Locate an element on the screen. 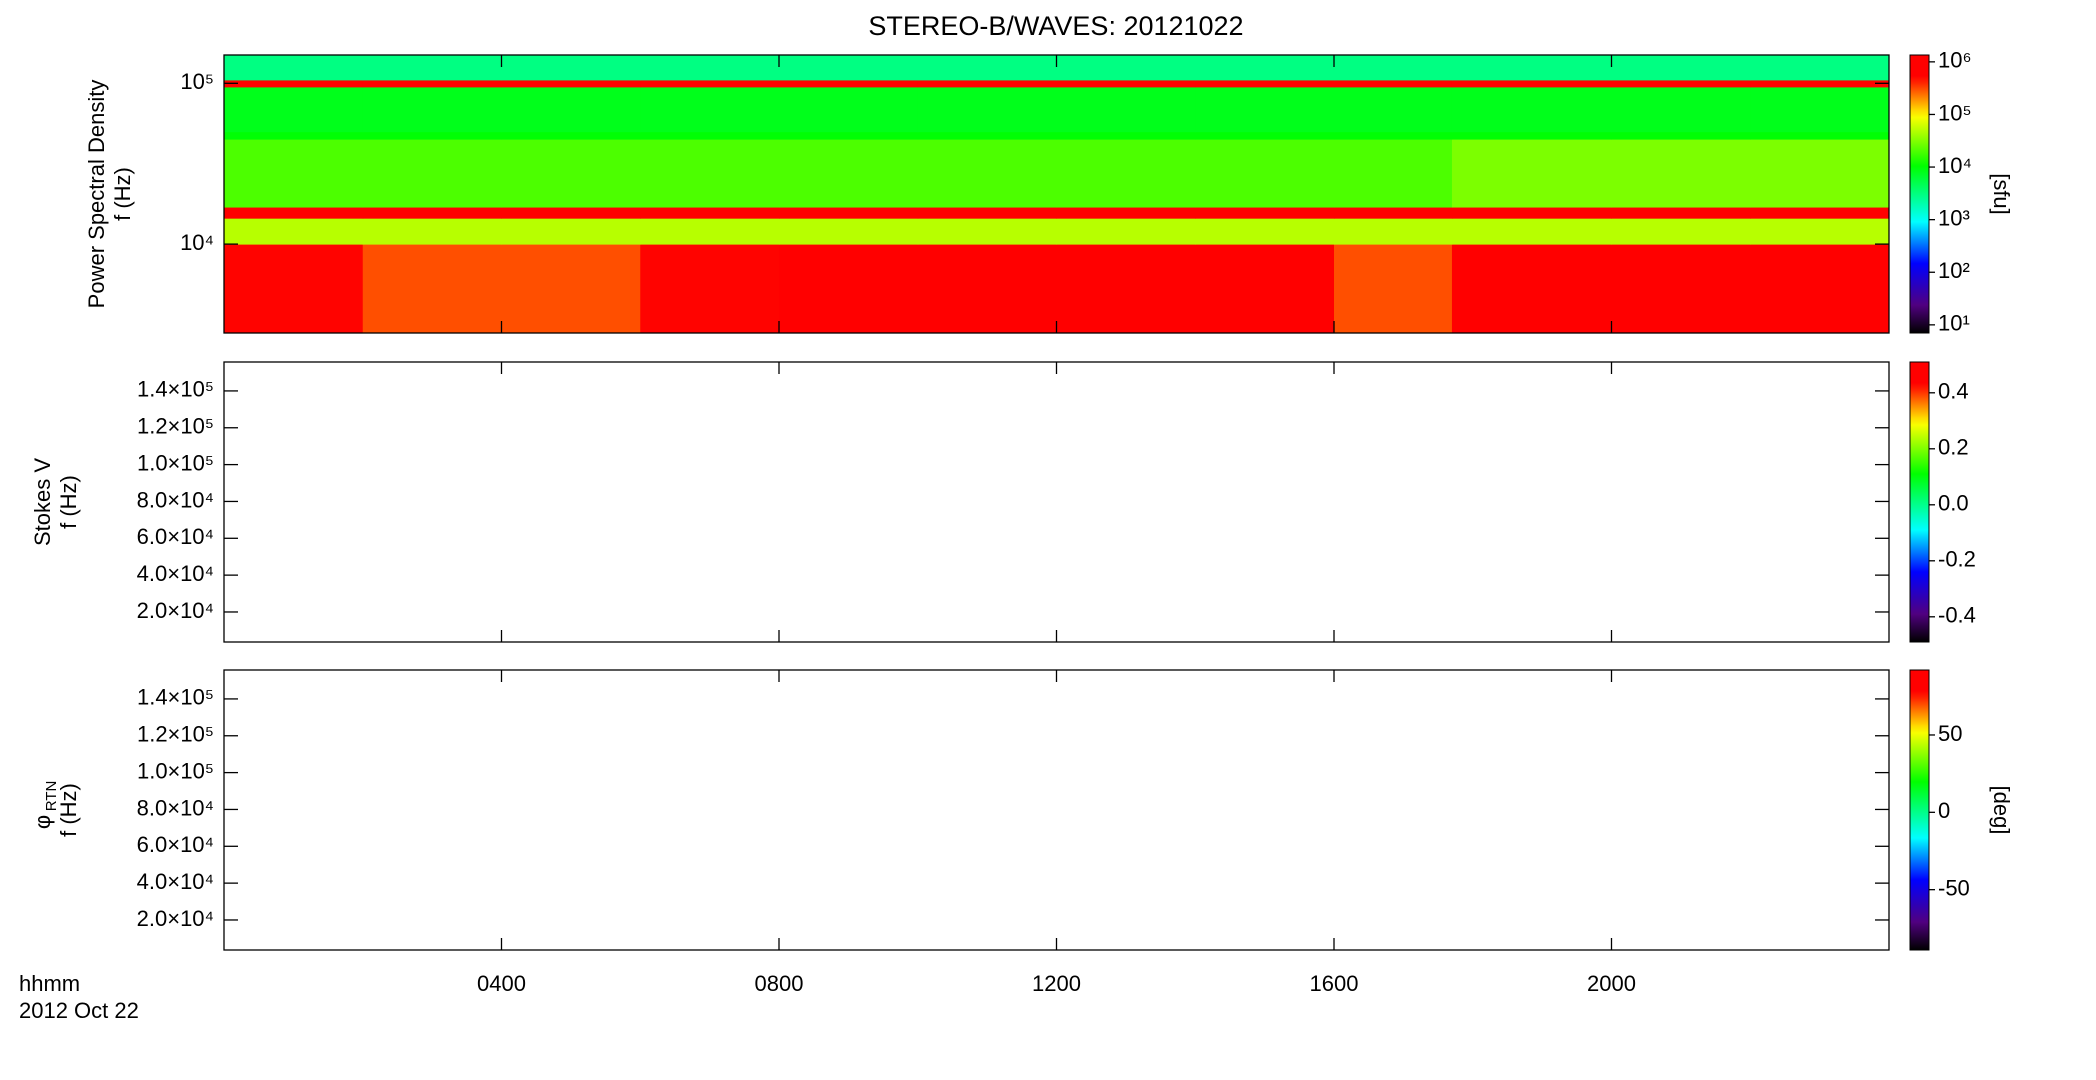 The image size is (2096, 1080). colorbar-tick-label: 0 is located at coordinates (1944, 810).